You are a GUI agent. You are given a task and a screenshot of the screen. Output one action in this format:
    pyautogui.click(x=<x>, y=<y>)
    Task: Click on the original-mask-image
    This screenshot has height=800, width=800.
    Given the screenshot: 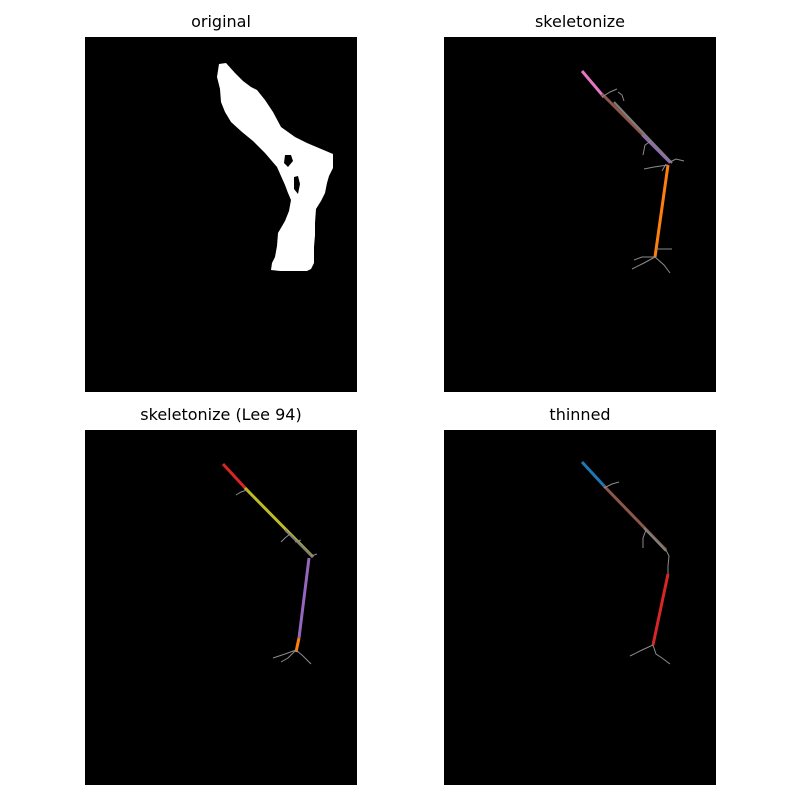 What is the action you would take?
    pyautogui.click(x=275, y=167)
    